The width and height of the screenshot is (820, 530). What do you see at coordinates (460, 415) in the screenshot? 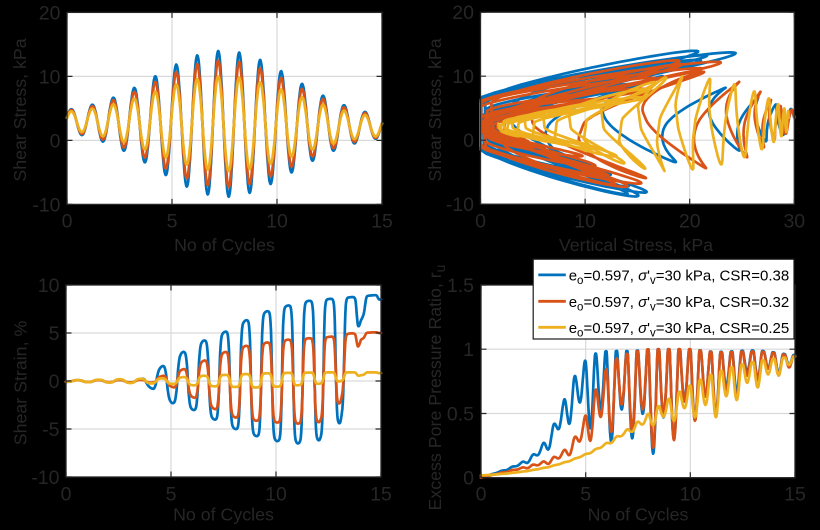
I see `svg-text: 0.5` at bounding box center [460, 415].